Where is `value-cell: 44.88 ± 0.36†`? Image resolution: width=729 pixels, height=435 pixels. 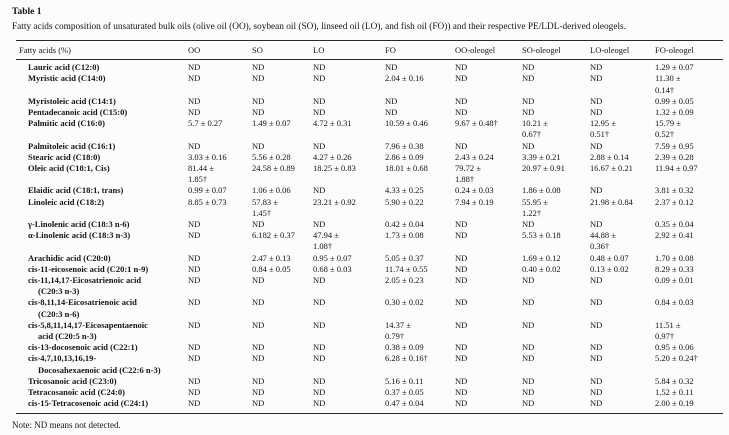 value-cell: 44.88 ± 0.36† is located at coordinates (603, 241).